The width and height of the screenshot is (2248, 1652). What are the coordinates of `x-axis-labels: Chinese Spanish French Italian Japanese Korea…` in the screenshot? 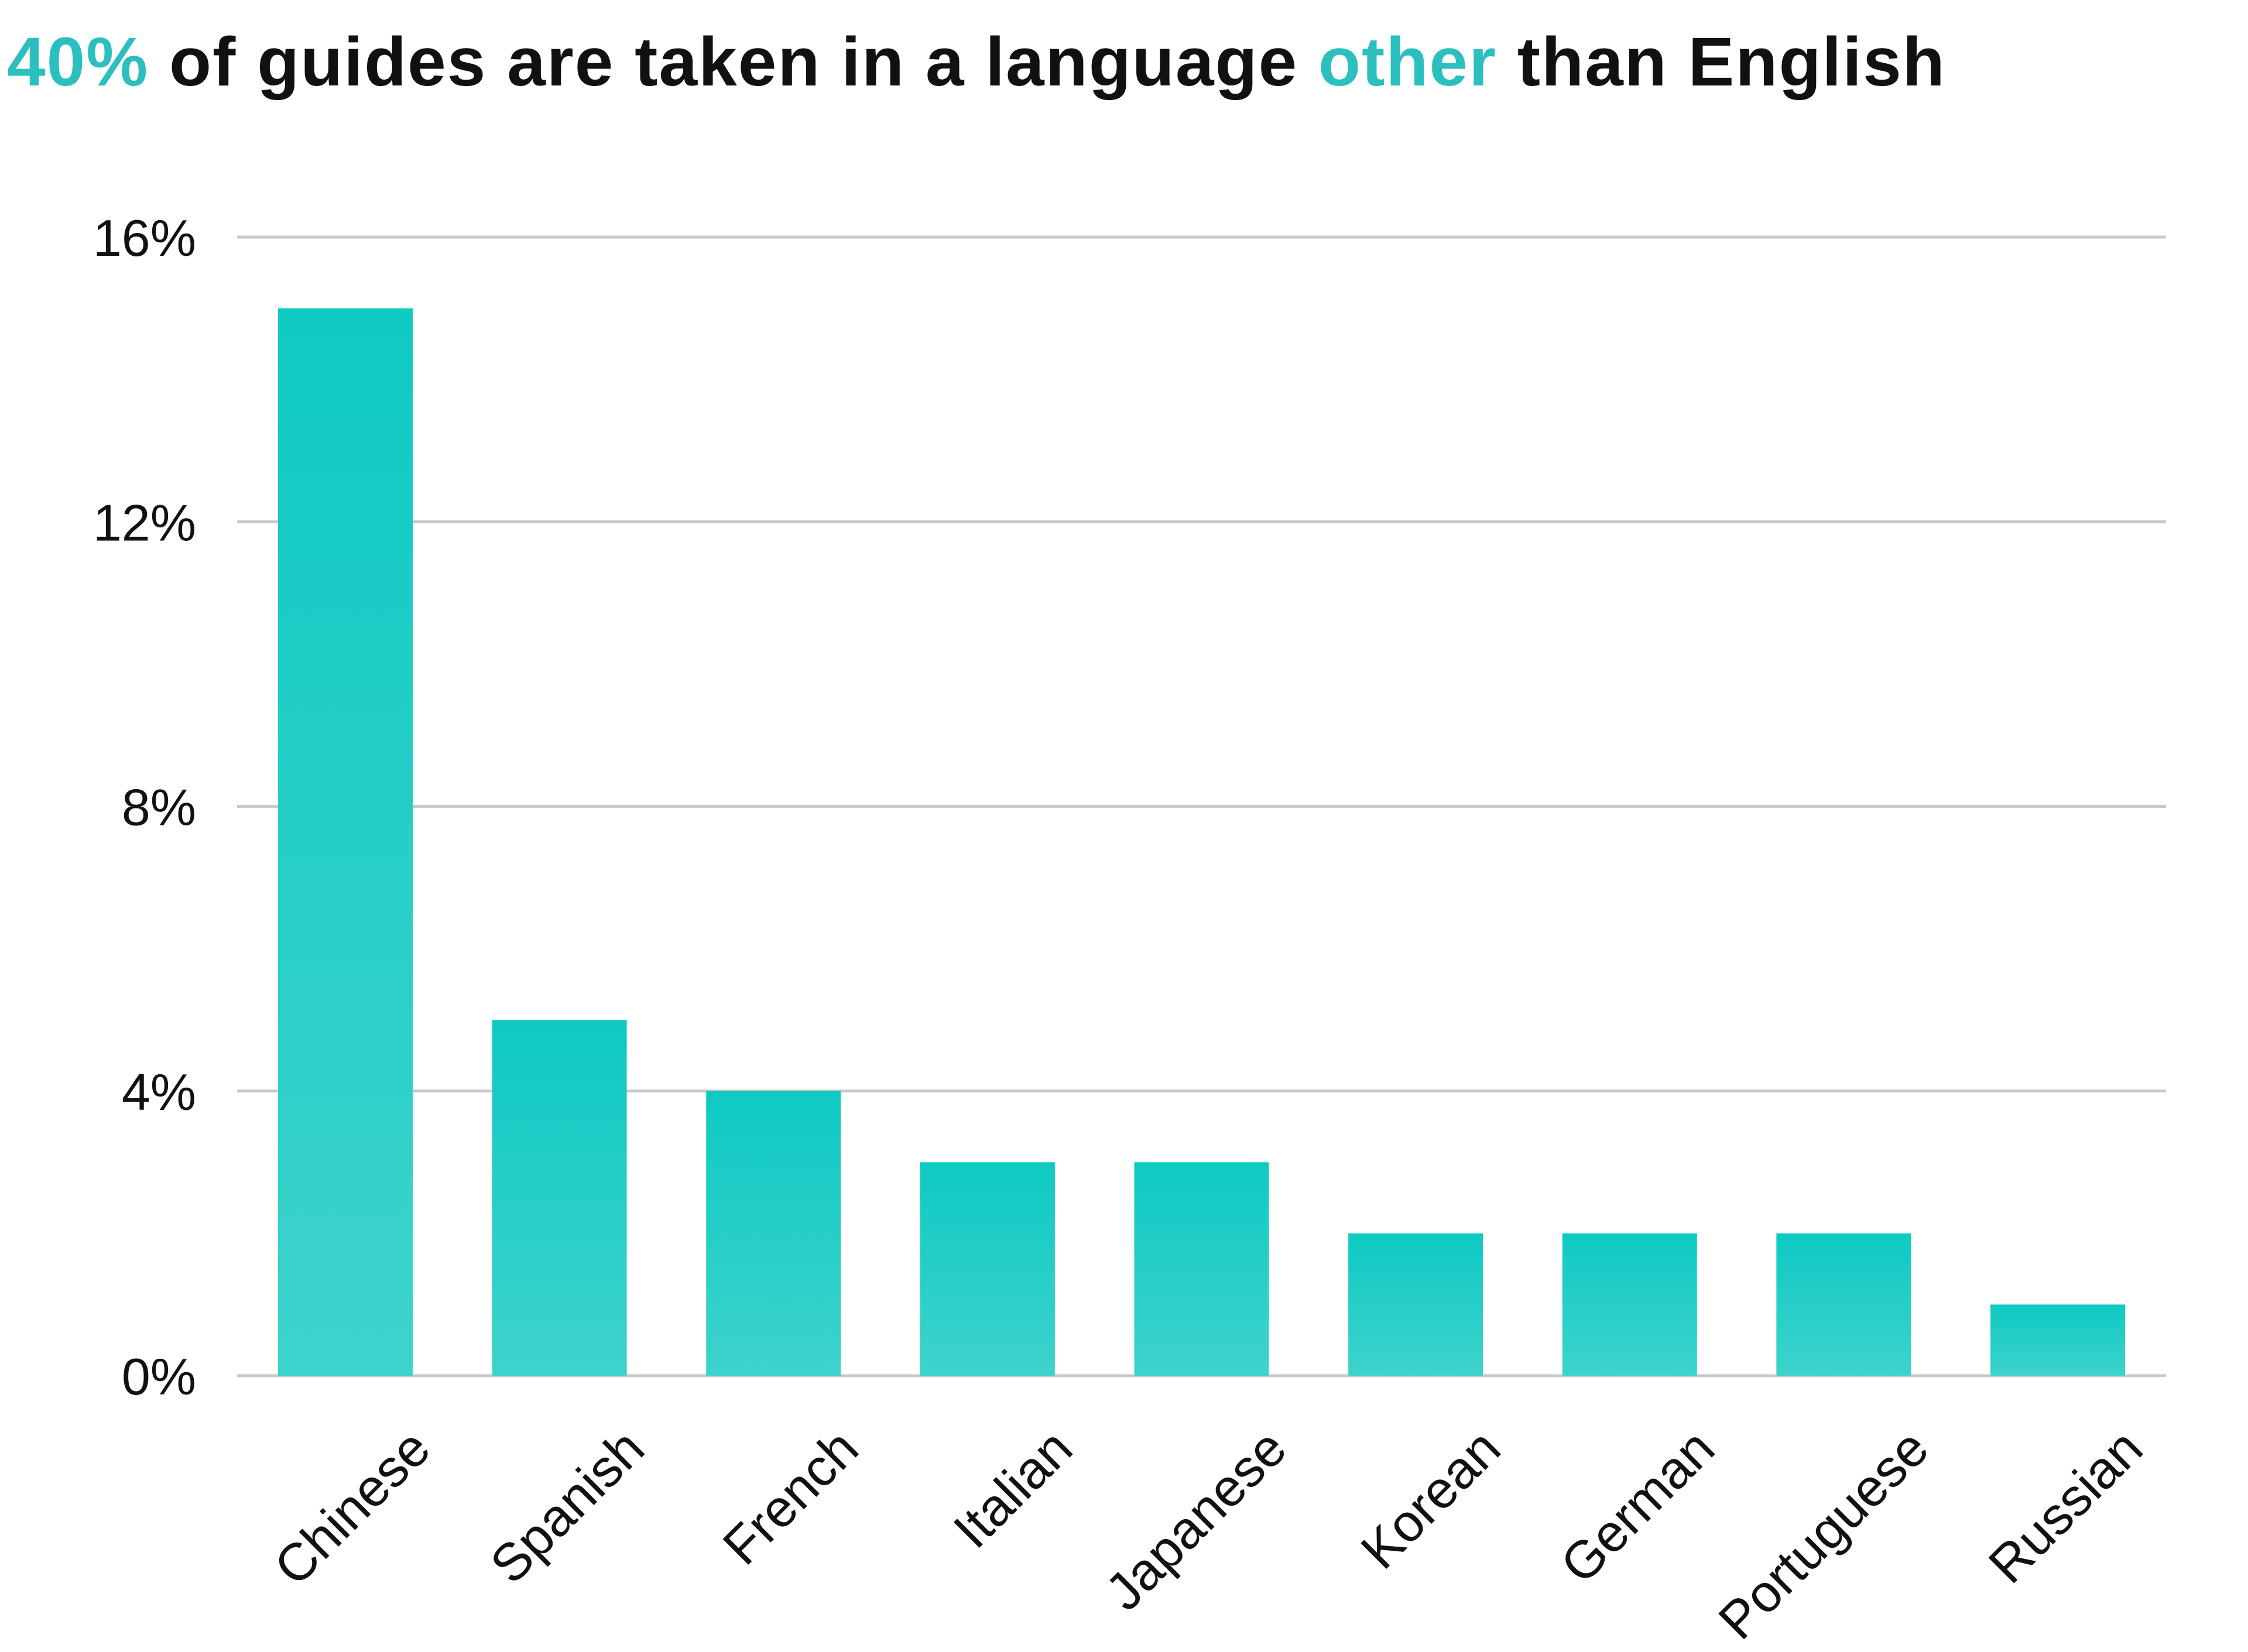 It's located at (1208, 1534).